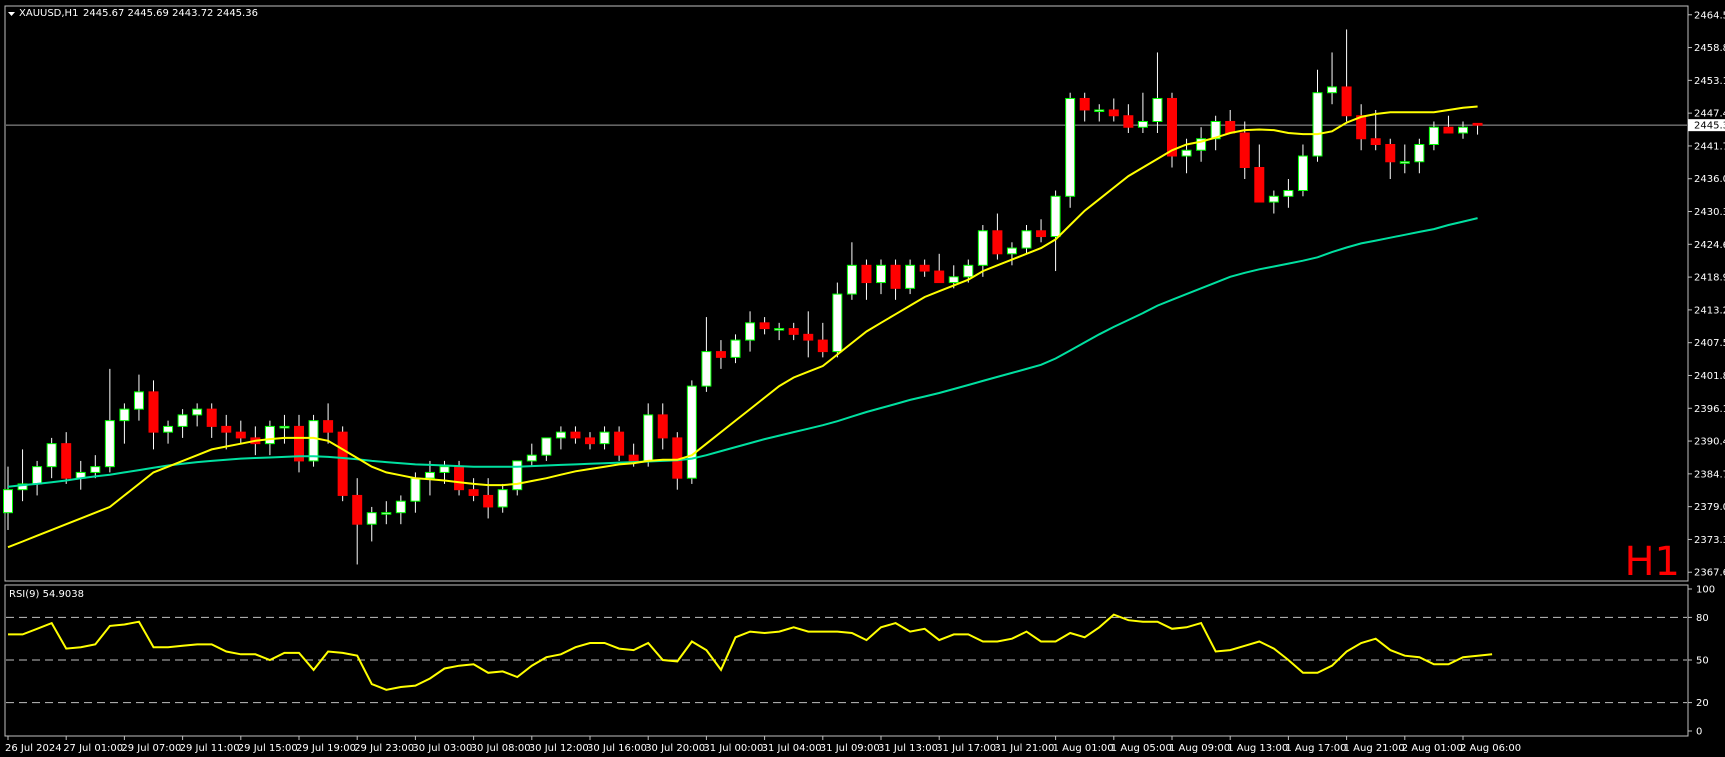  What do you see at coordinates (1702, 703) in the screenshot?
I see `rsi-tick-label: 20` at bounding box center [1702, 703].